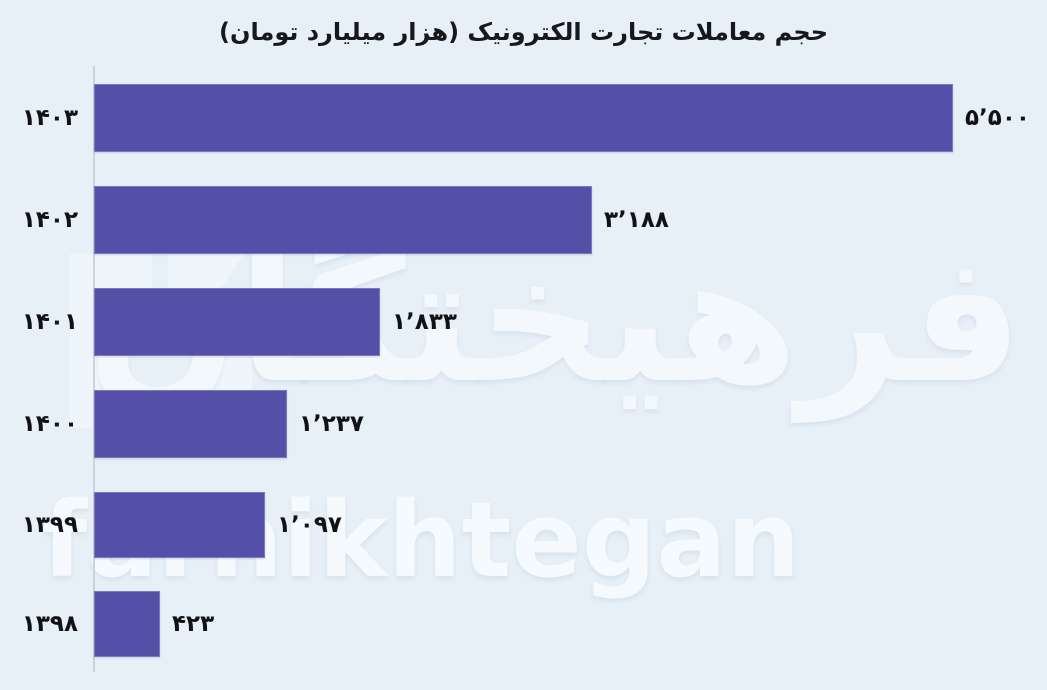  I want to click on category-label: ۱۴۰۰, so click(49, 424).